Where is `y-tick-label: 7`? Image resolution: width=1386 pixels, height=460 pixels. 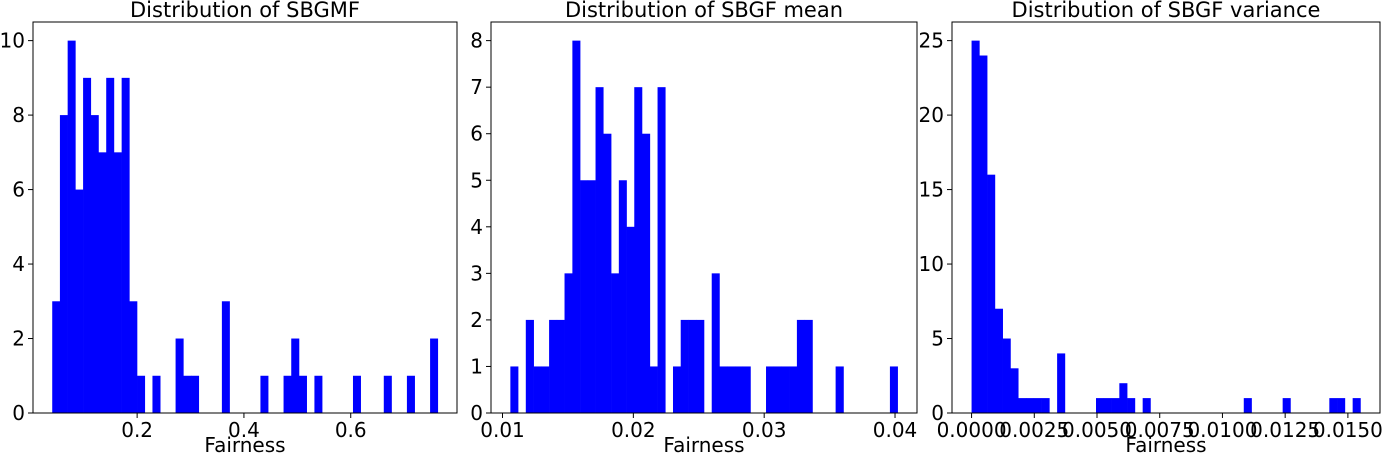 y-tick-label: 7 is located at coordinates (476, 87).